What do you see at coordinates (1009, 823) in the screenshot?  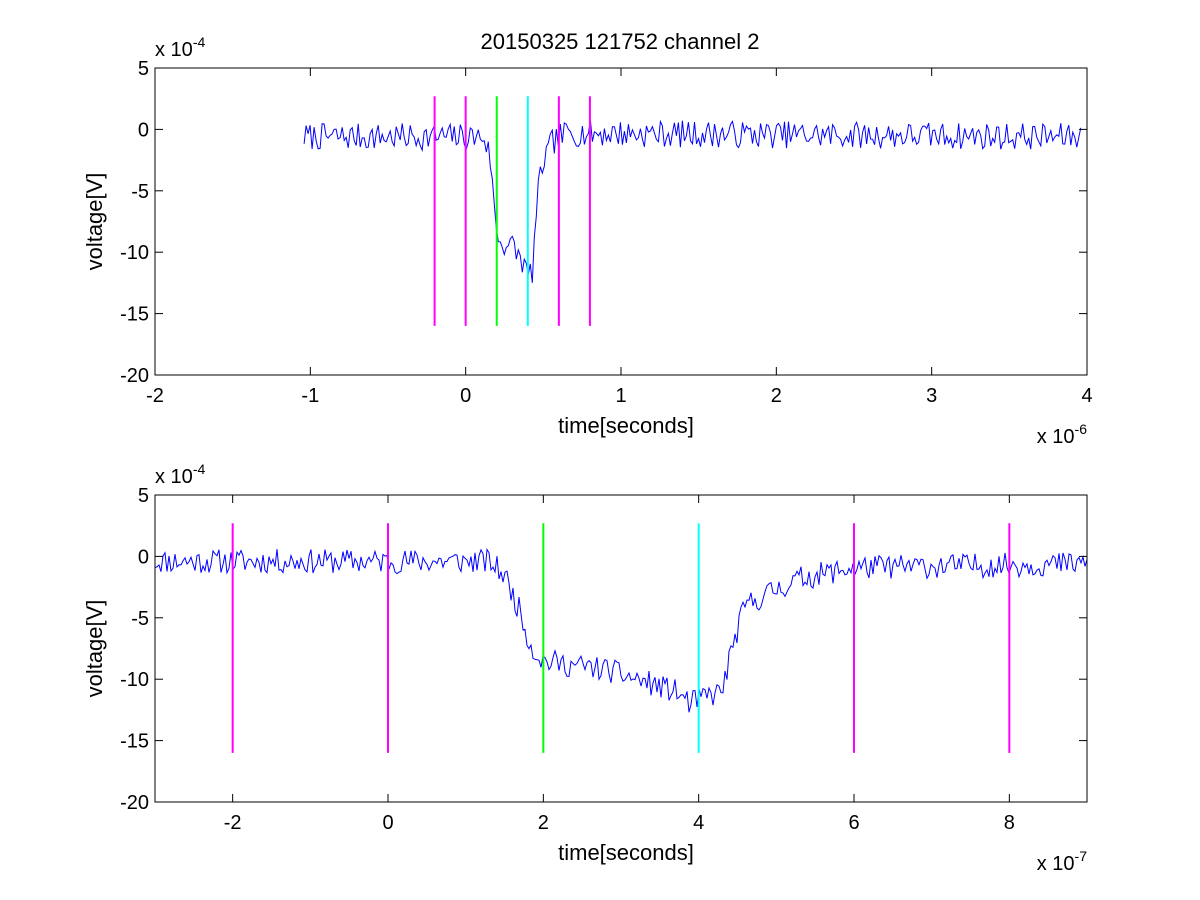 I see `x-tick-label: 8` at bounding box center [1009, 823].